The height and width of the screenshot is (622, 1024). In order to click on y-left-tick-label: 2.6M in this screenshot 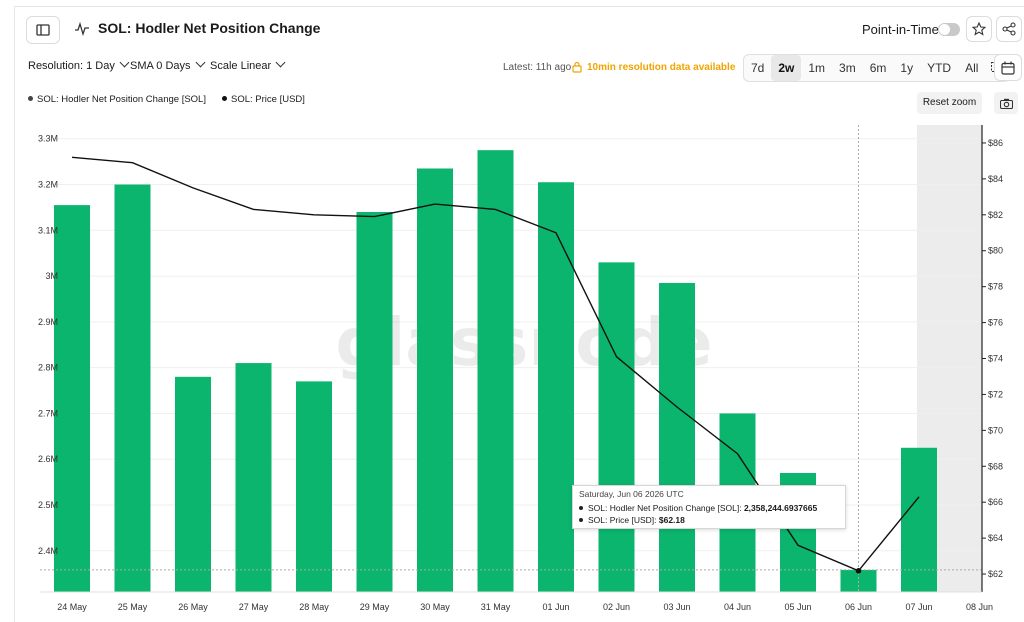, I will do `click(48, 459)`.